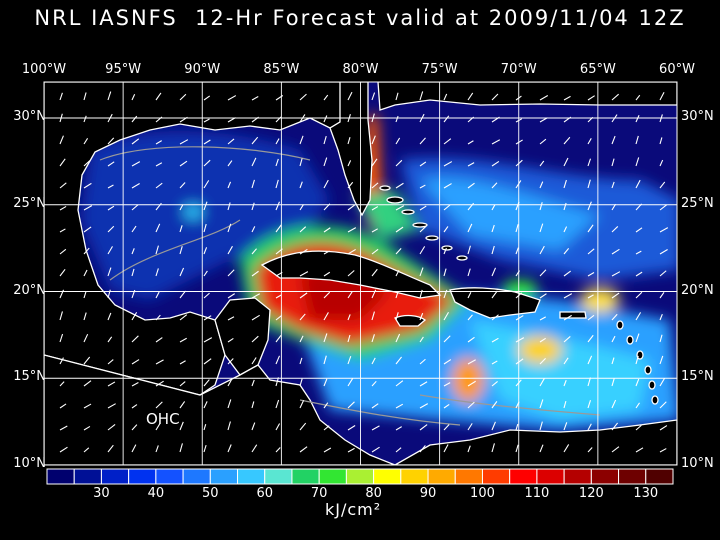 Image resolution: width=720 pixels, height=540 pixels. I want to click on depth-contour, so click(205, 213).